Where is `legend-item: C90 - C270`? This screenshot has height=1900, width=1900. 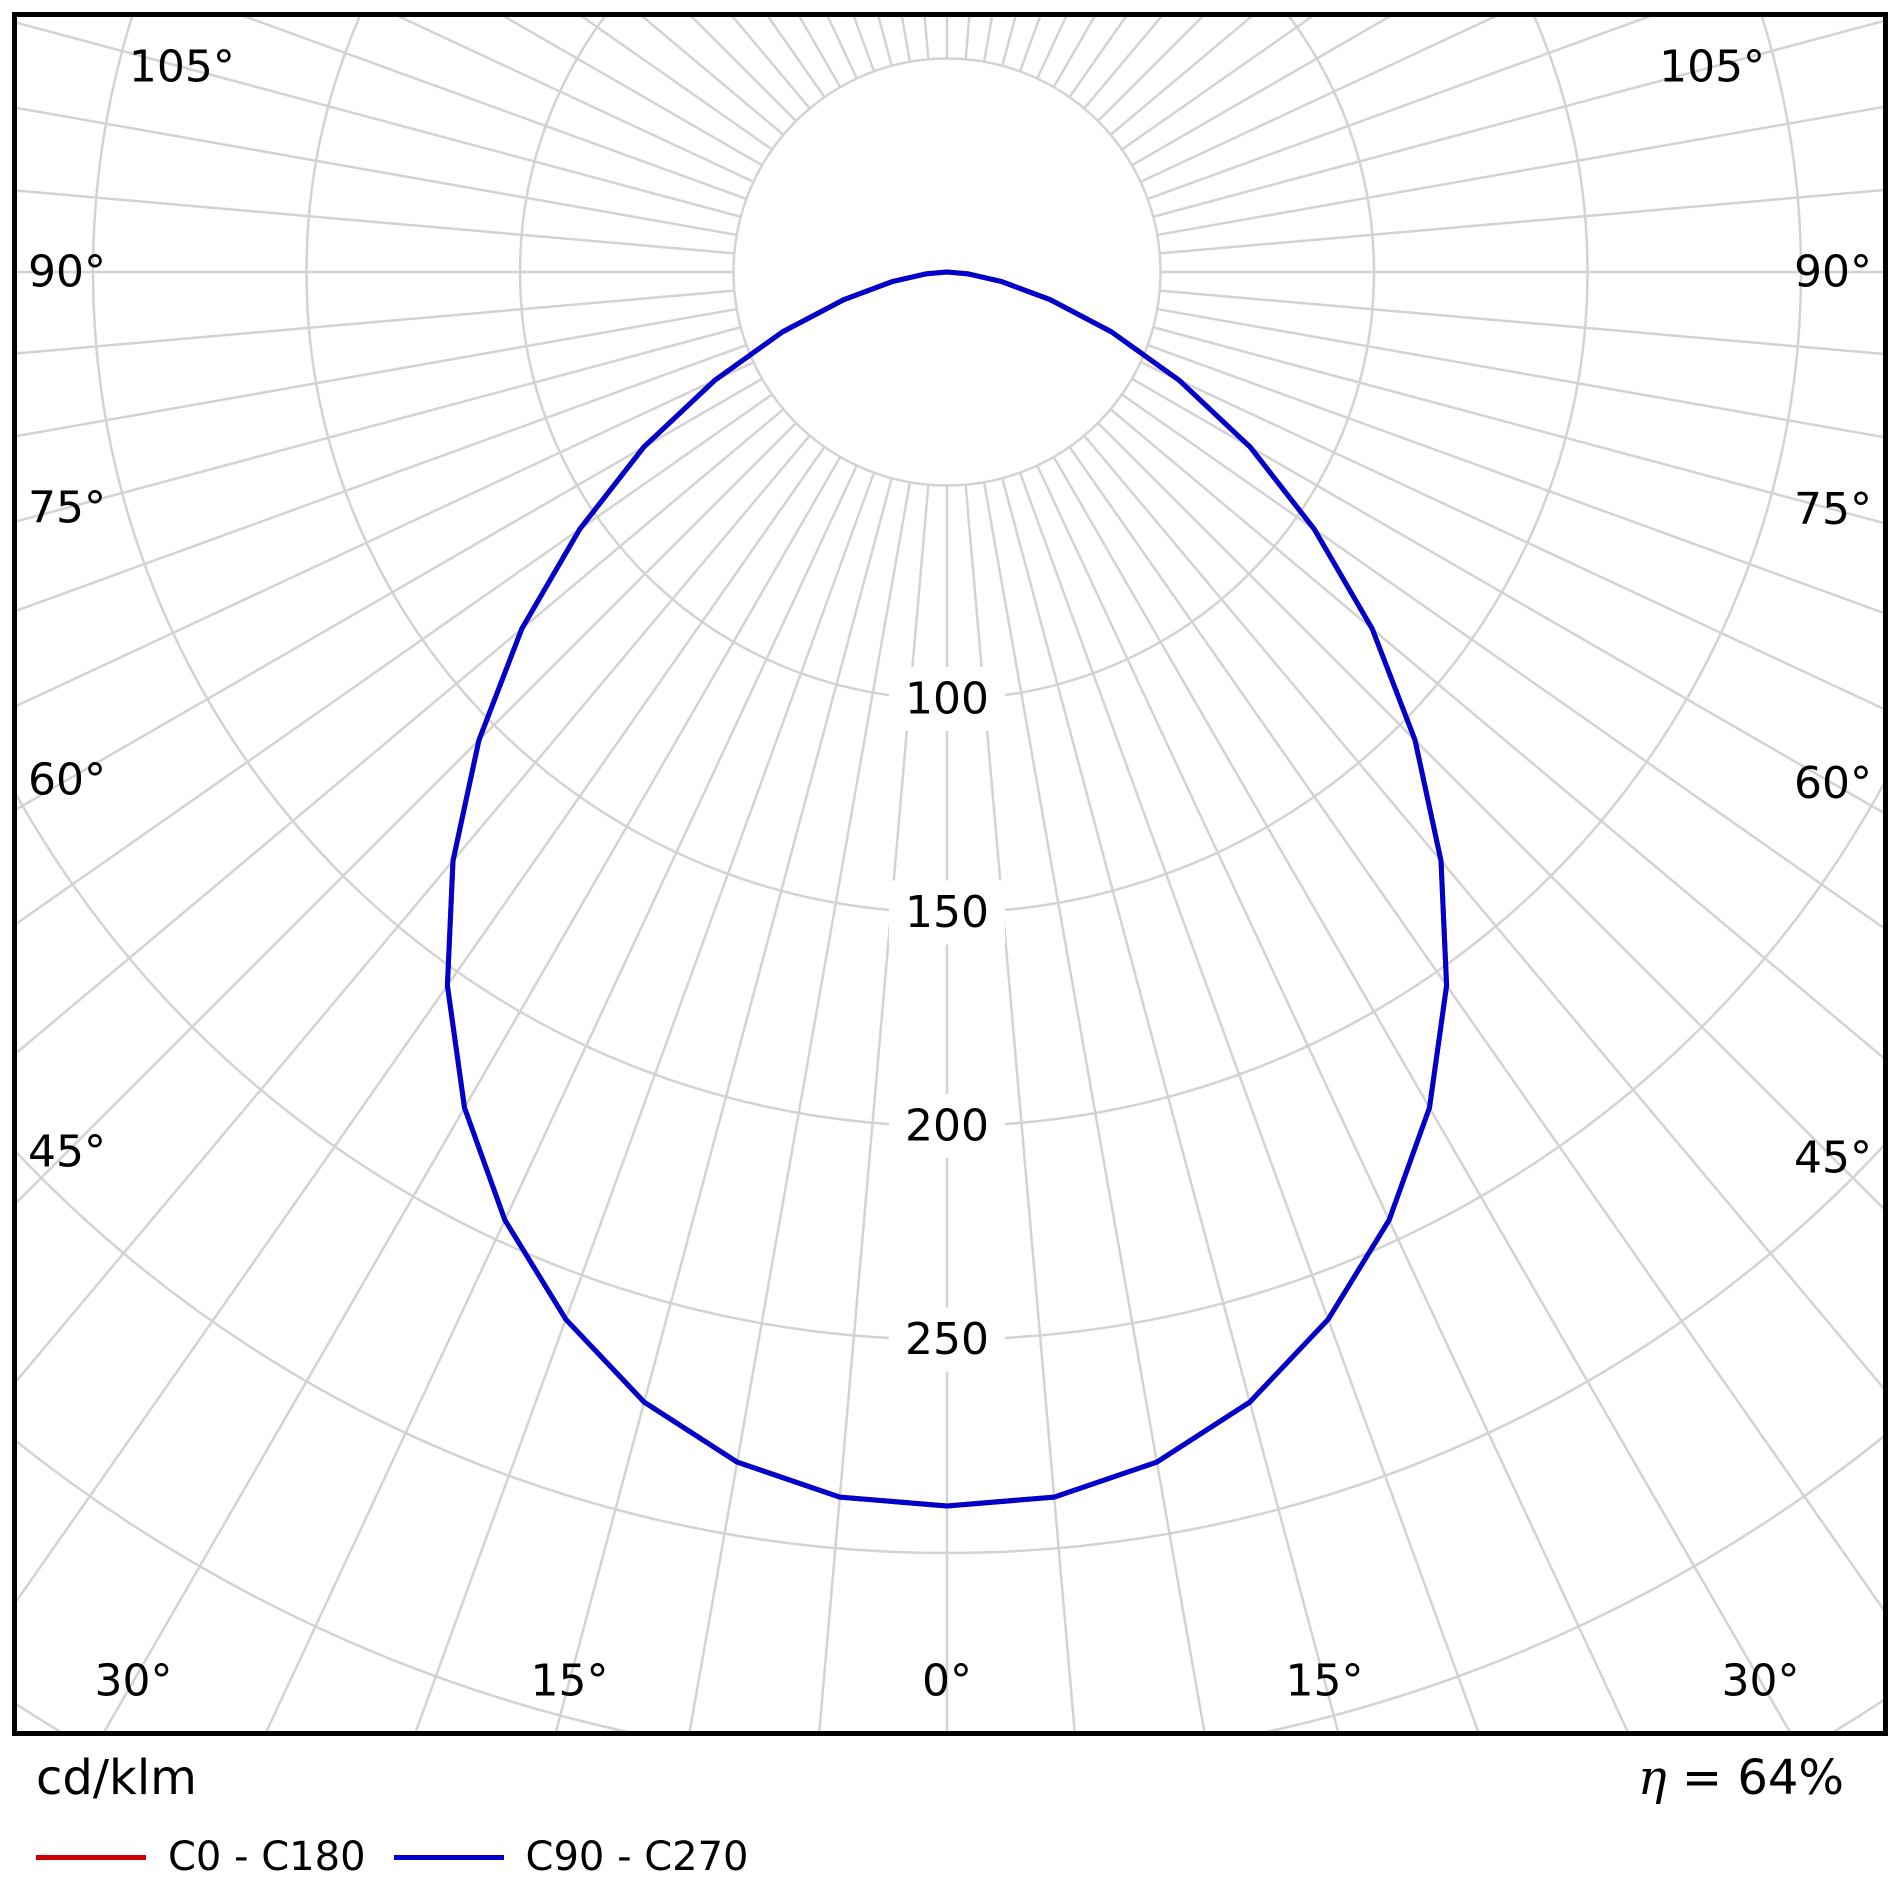 legend-item: C90 - C270 is located at coordinates (571, 1857).